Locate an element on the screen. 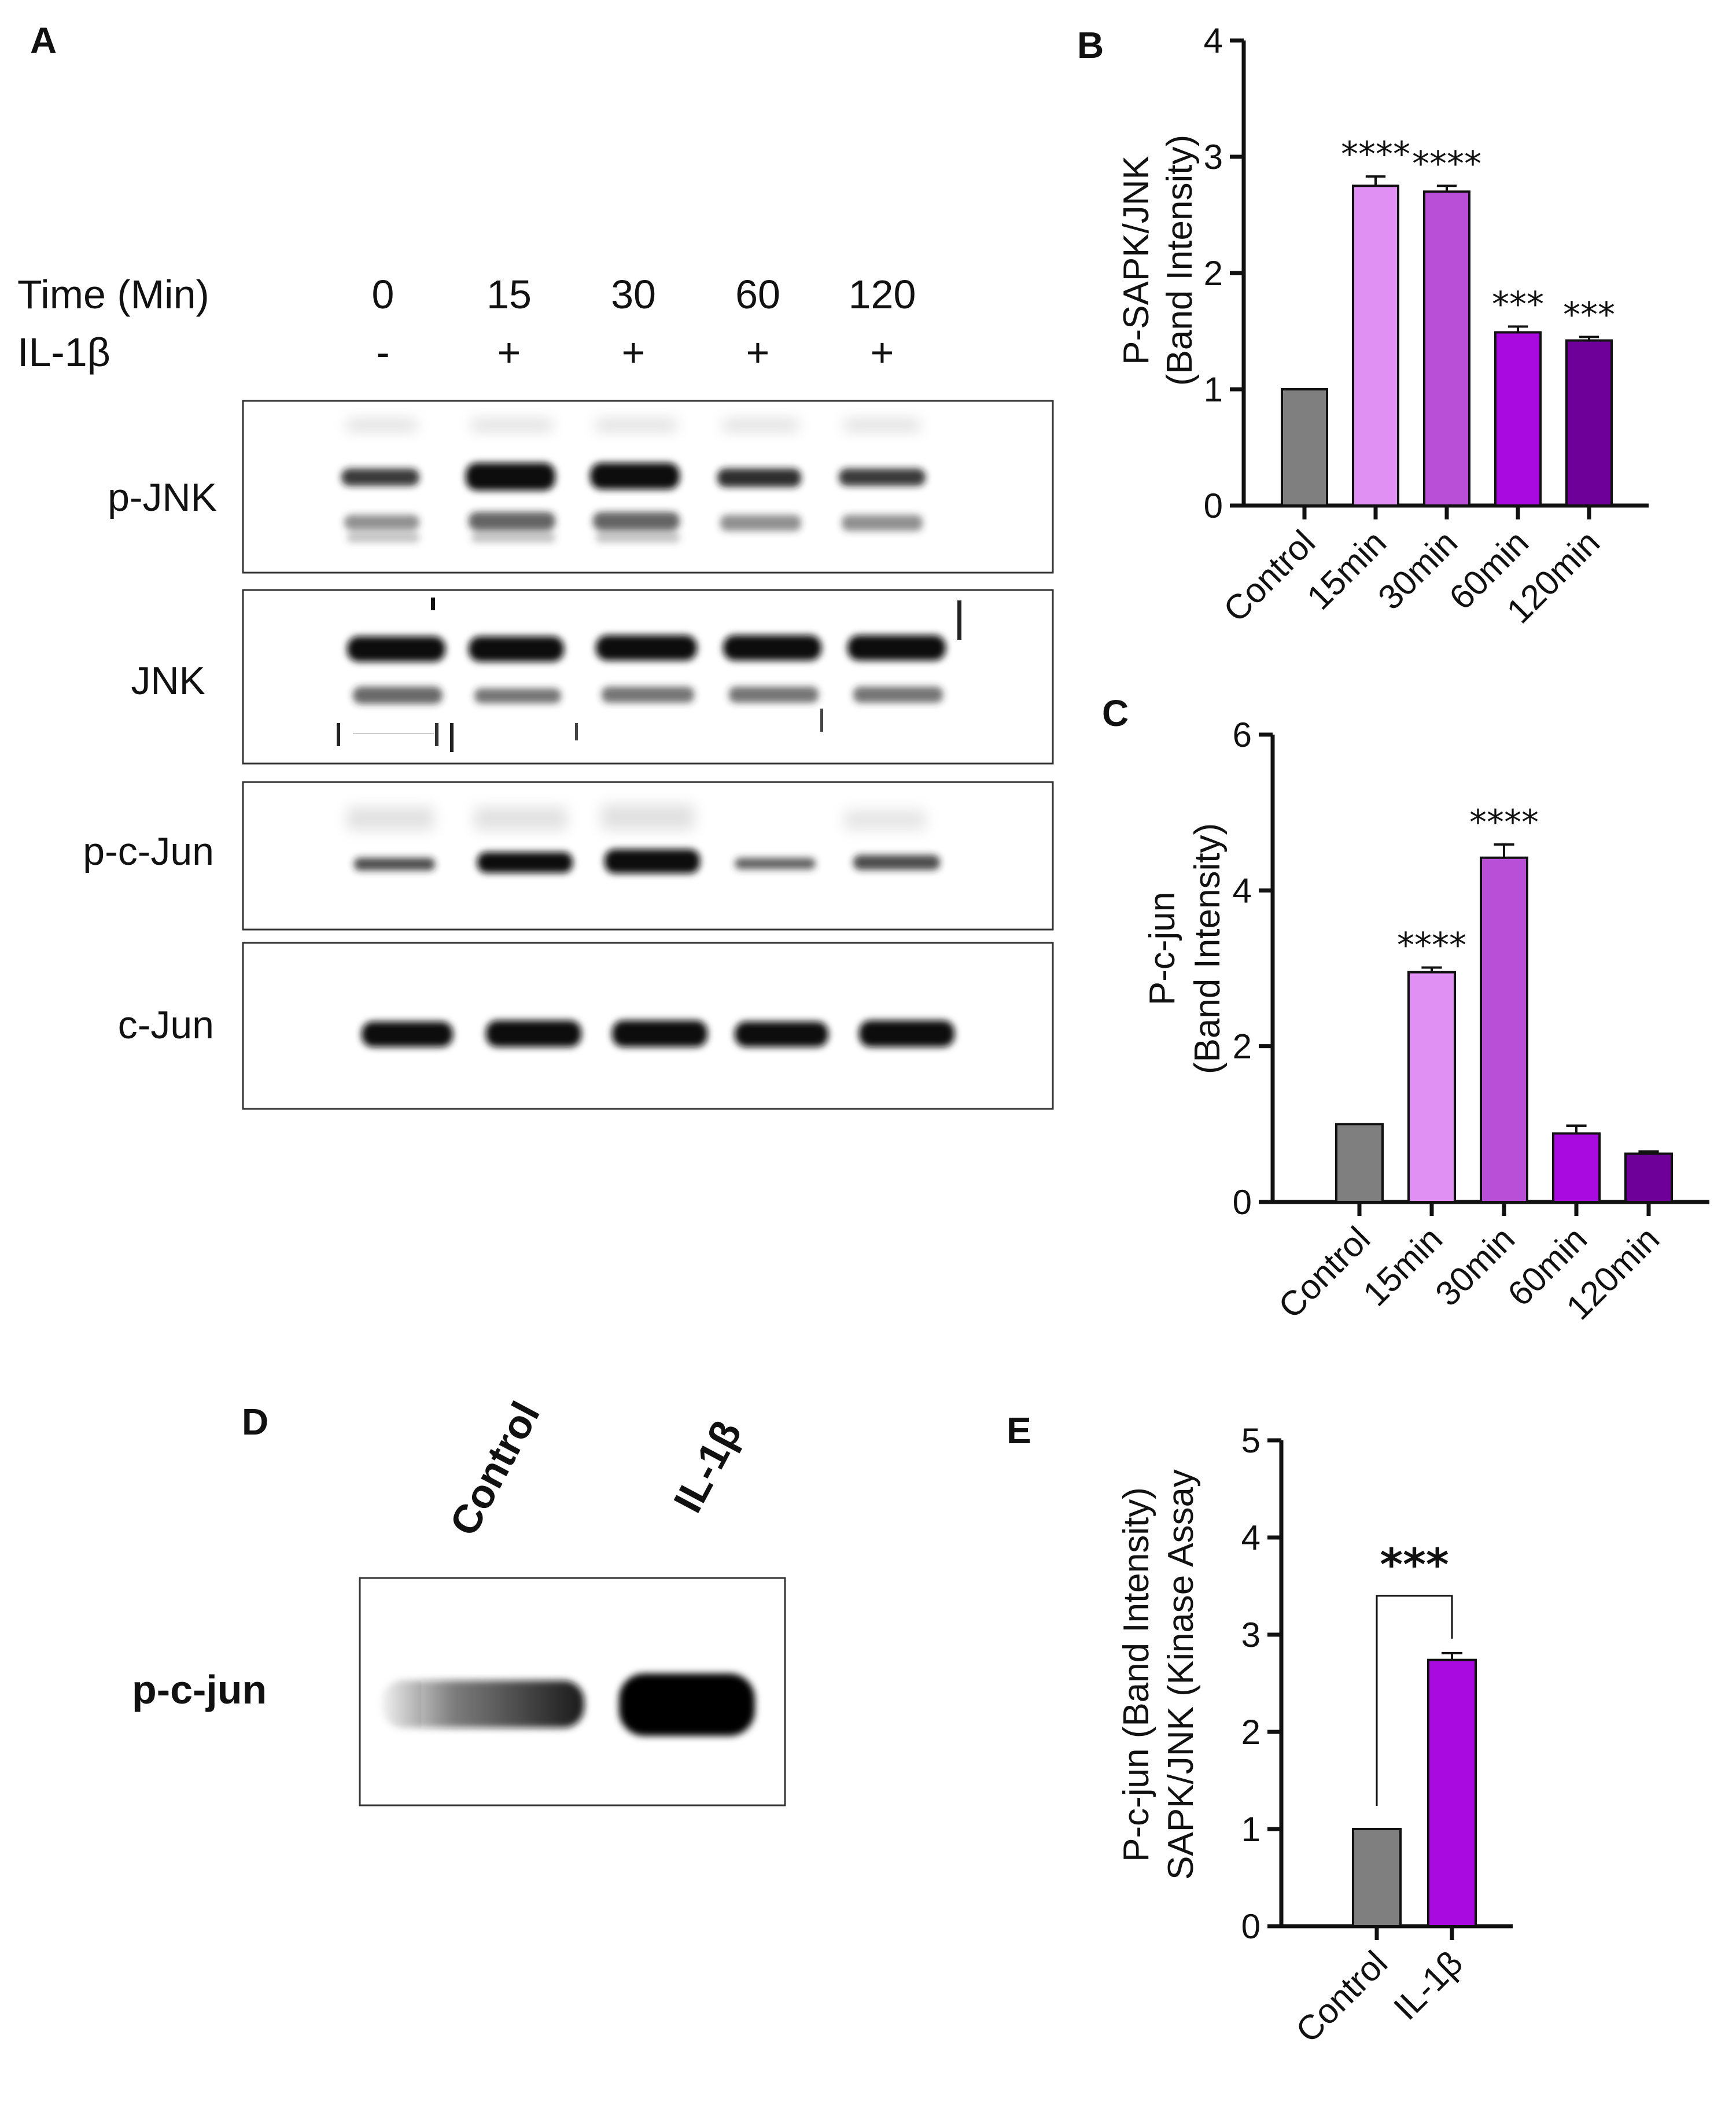  treatment-mark-0: - is located at coordinates (382, 352).